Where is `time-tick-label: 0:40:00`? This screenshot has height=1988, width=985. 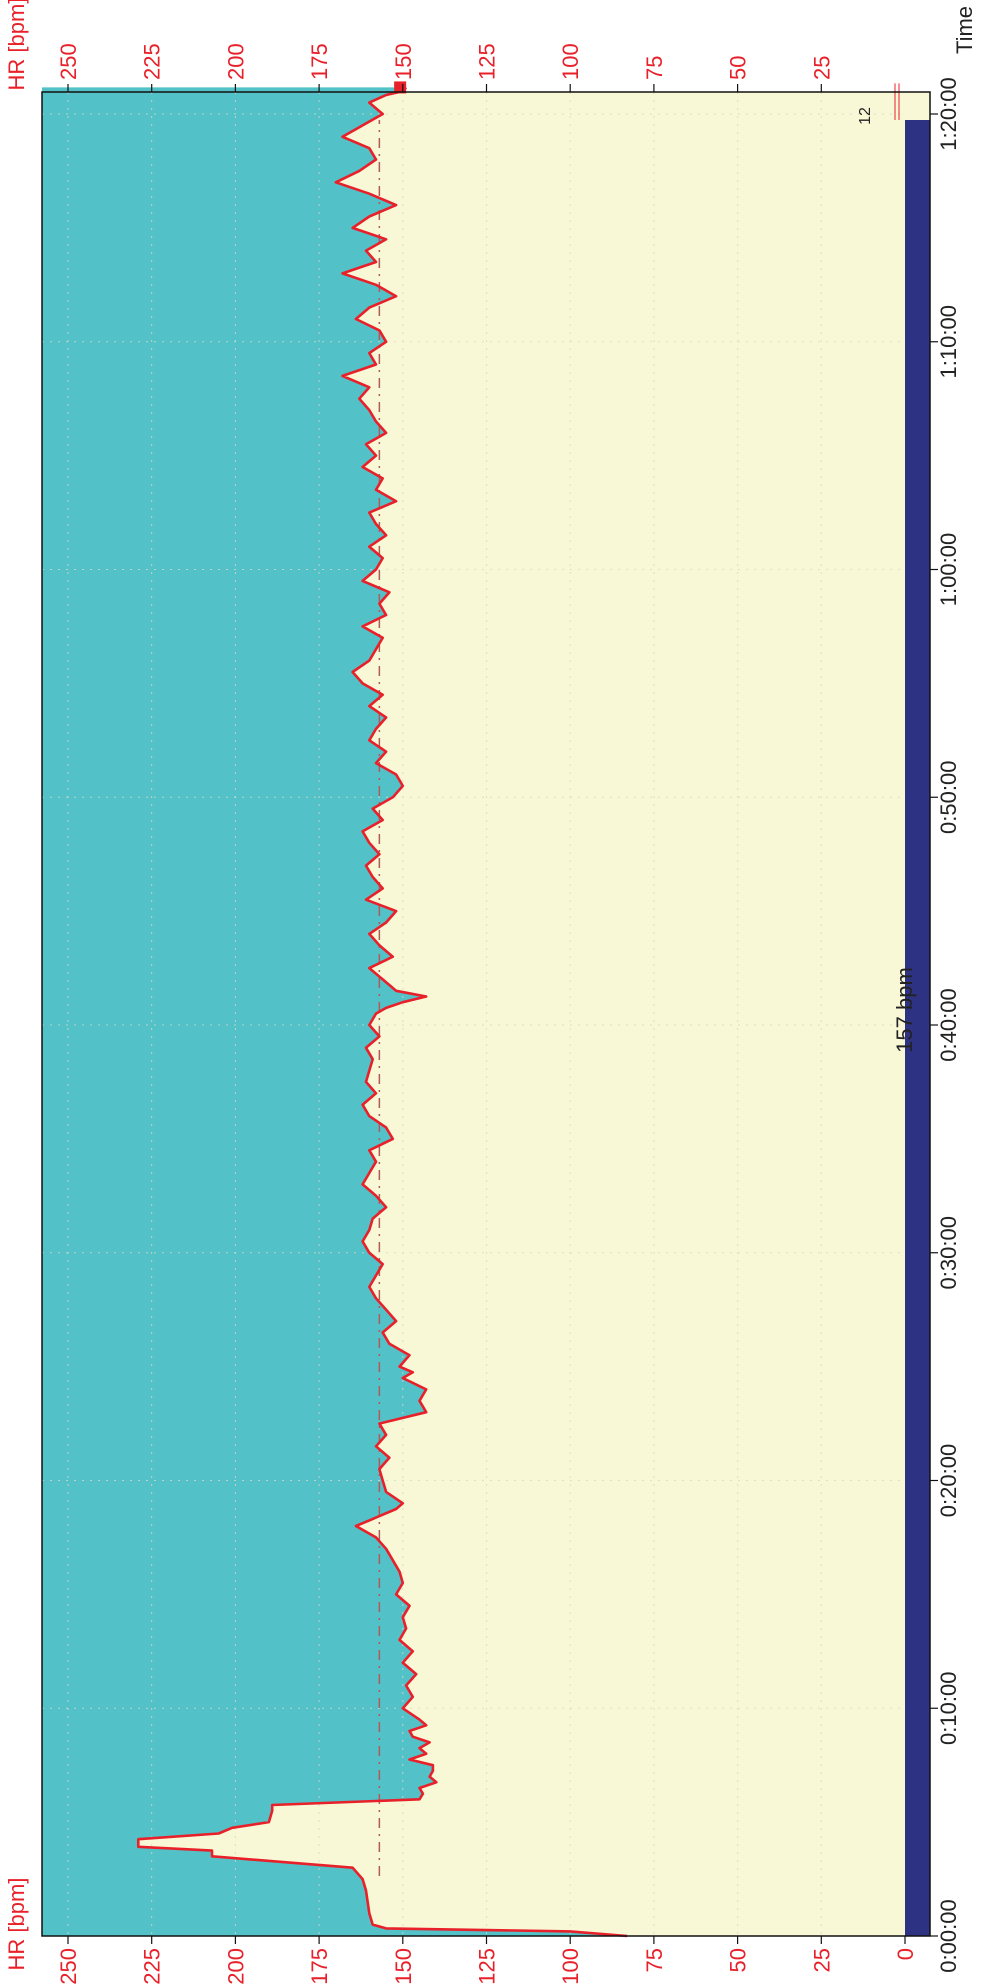 time-tick-label: 0:40:00 is located at coordinates (948, 1024).